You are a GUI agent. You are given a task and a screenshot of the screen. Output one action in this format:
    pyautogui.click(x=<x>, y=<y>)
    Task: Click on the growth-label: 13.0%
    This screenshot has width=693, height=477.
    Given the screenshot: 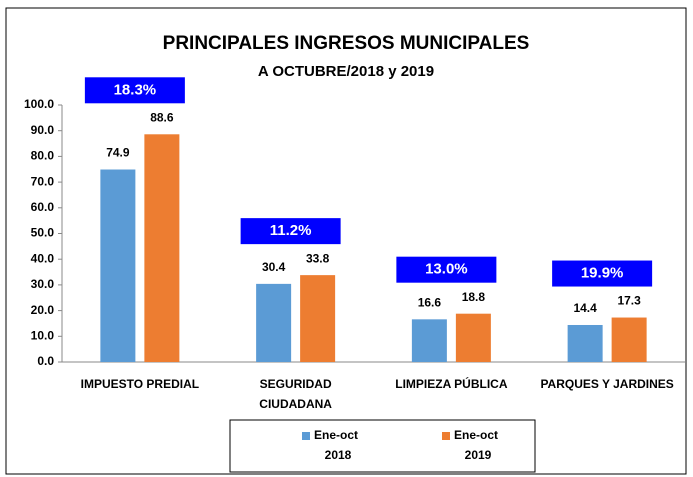 What is the action you would take?
    pyautogui.click(x=446, y=269)
    